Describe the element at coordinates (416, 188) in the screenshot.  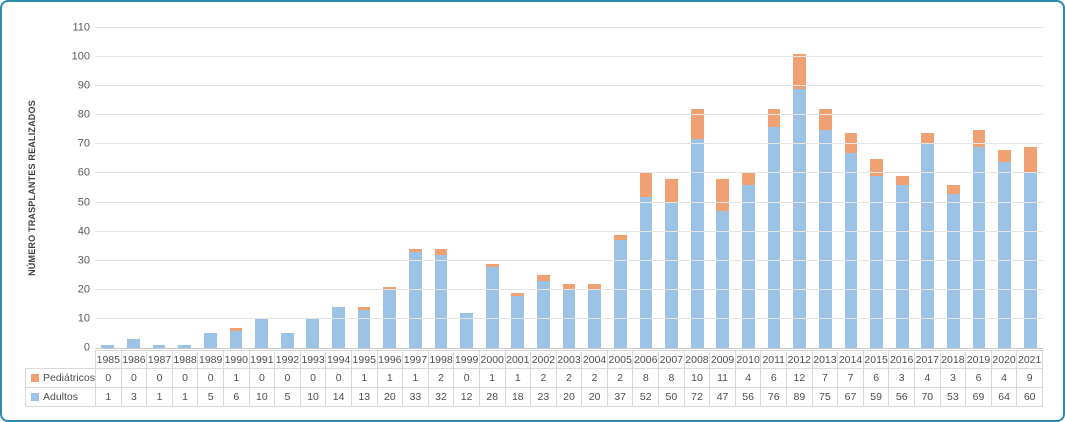
I see `bar-column-1997` at that location.